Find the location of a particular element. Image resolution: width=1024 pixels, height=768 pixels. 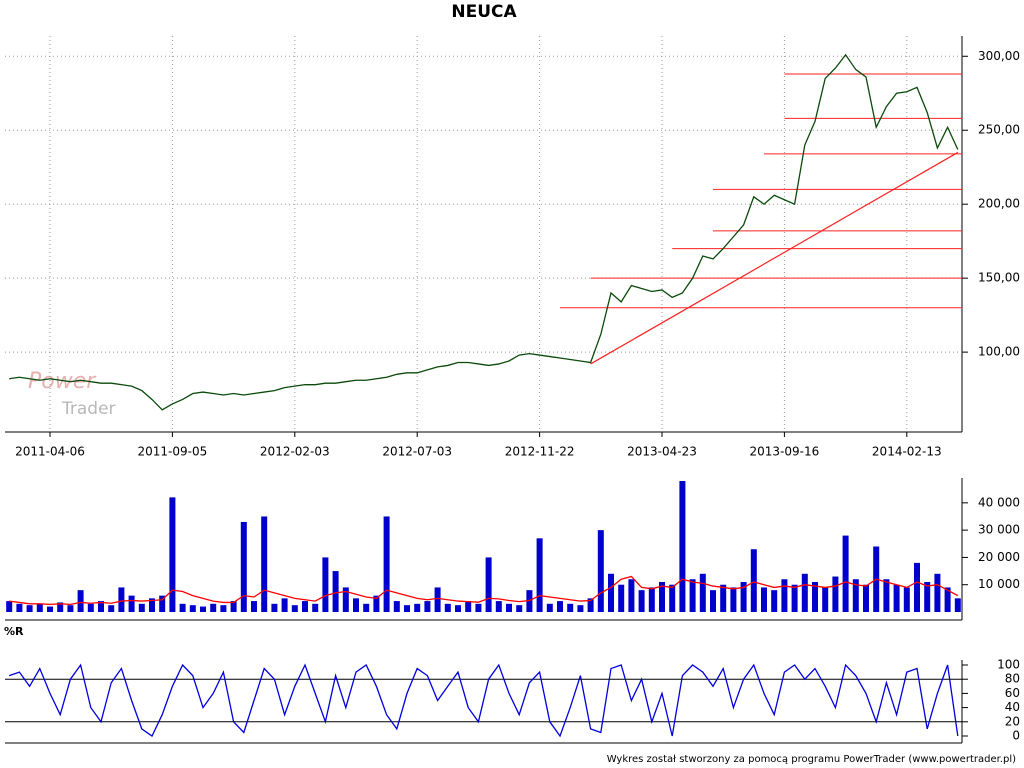

y-tick-label: 40 000 is located at coordinates (999, 502).